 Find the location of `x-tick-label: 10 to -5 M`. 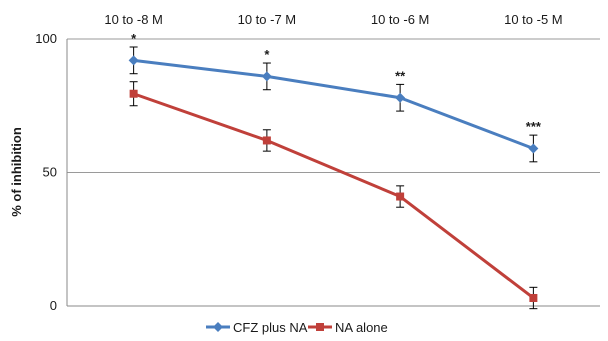

x-tick-label: 10 to -5 M is located at coordinates (533, 19).